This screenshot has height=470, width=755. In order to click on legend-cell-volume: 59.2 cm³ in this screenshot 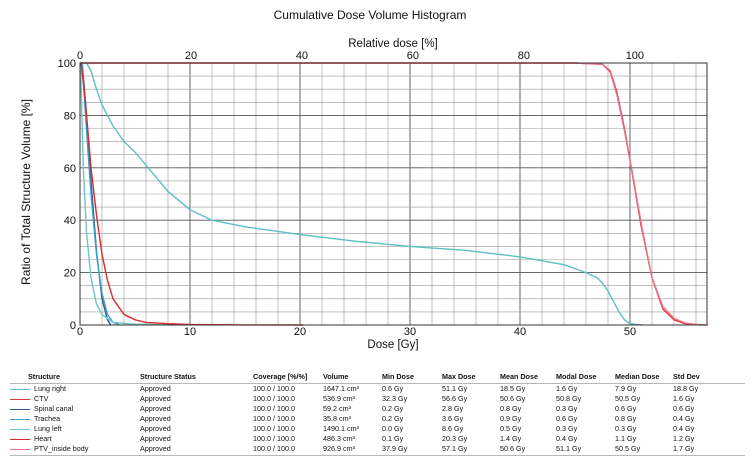, I will do `click(337, 408)`.